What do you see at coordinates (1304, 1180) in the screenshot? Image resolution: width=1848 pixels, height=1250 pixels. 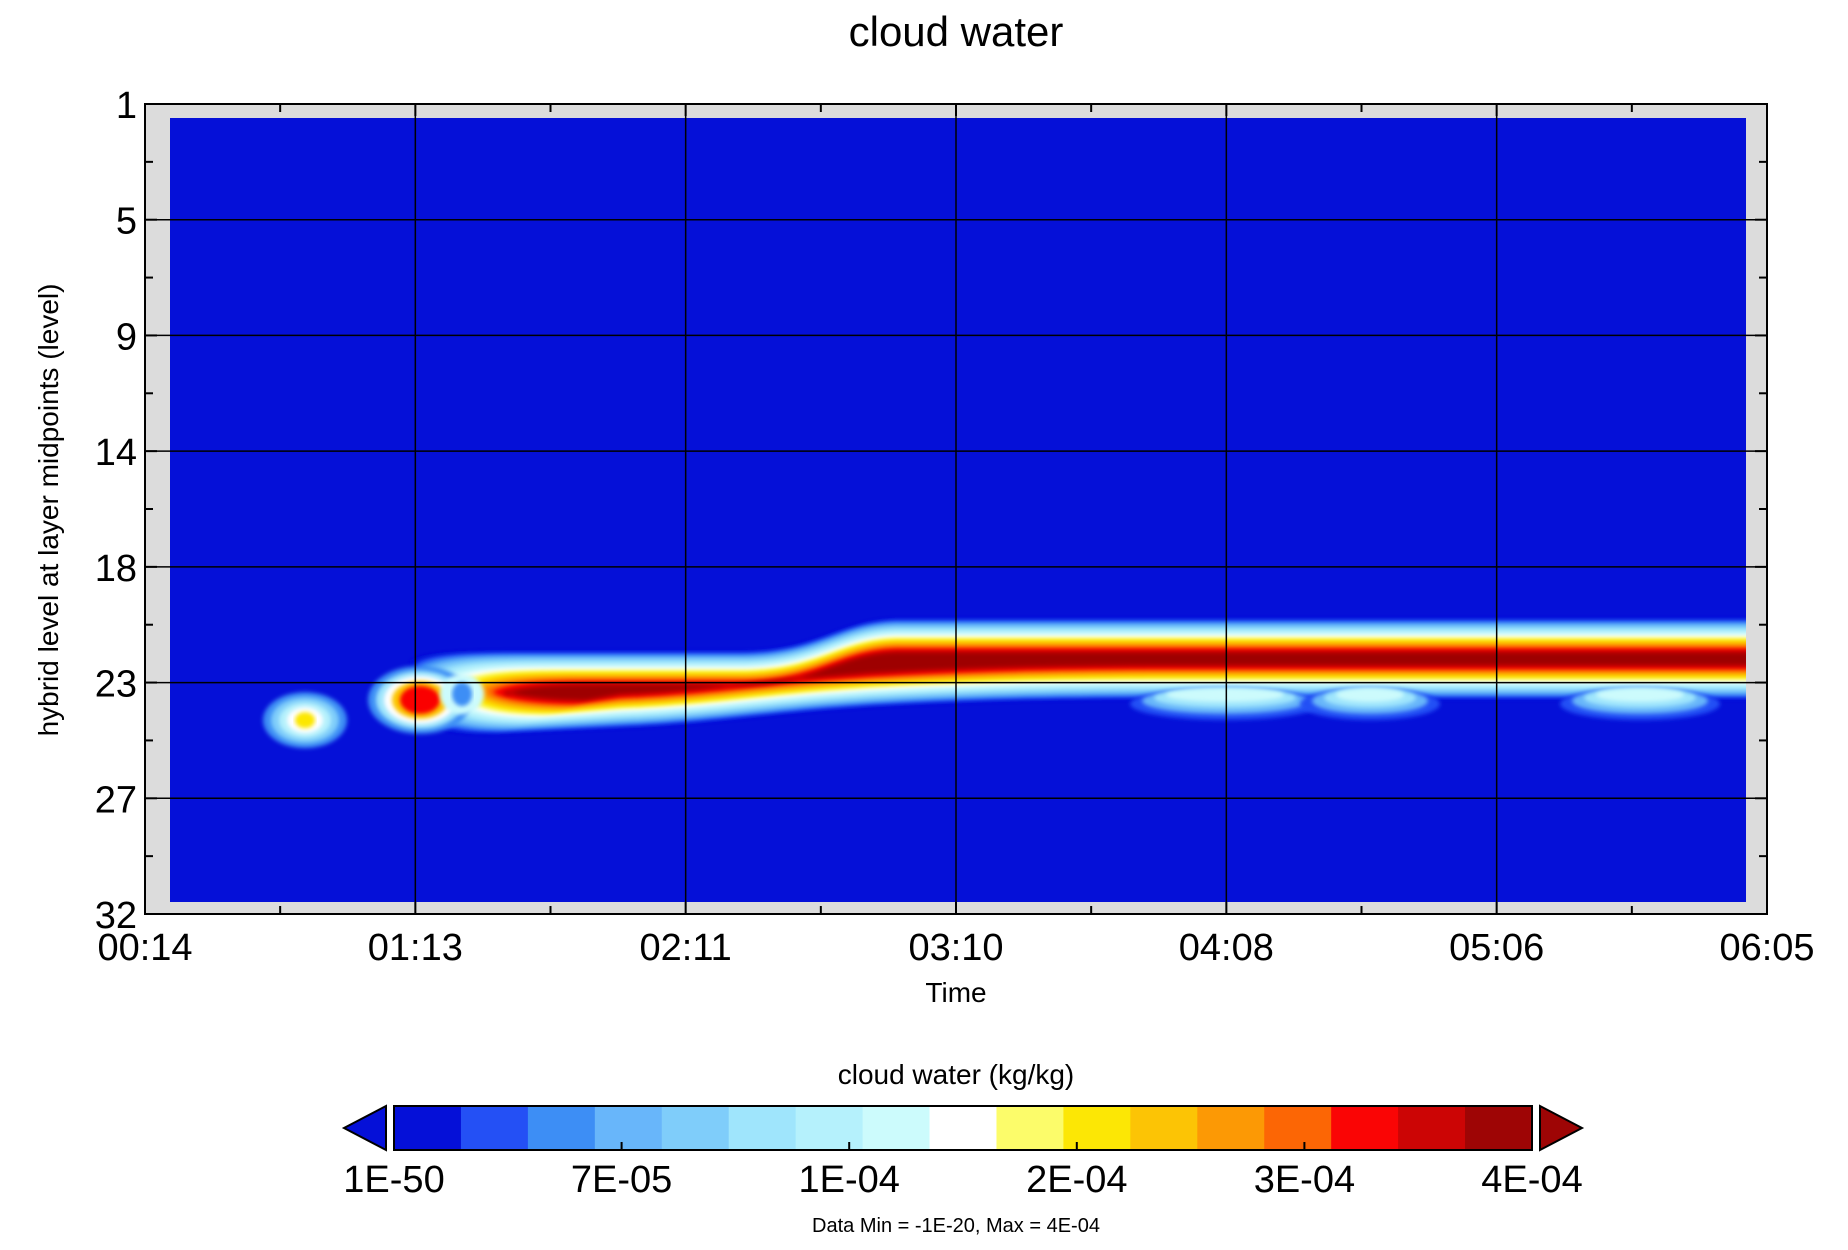 I see `colorbar-tick-label: 3E-04` at bounding box center [1304, 1180].